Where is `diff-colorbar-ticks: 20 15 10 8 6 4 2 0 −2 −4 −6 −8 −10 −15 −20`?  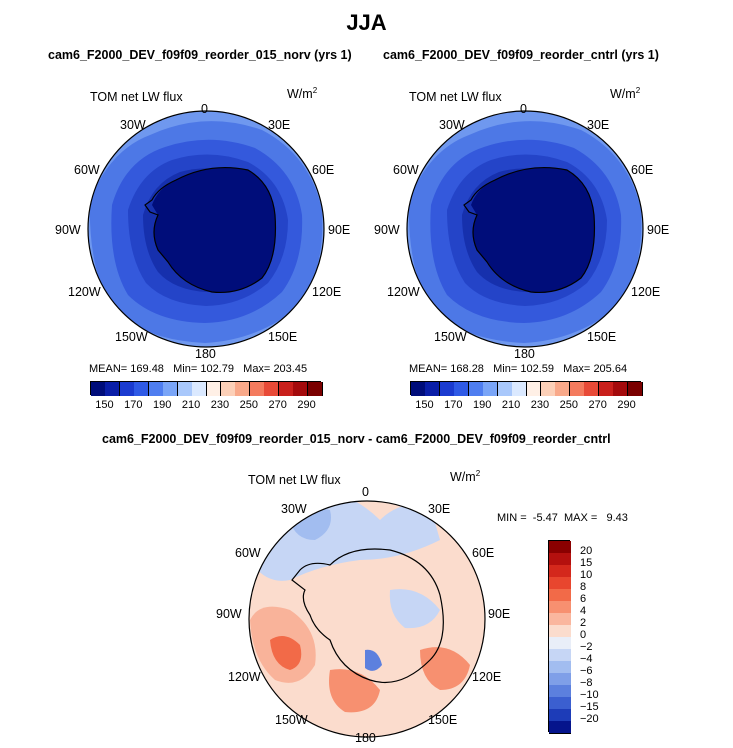
diff-colorbar-ticks: 20 15 10 8 6 4 2 0 −2 −4 −6 −8 −10 −15 −20 is located at coordinates (600, 636).